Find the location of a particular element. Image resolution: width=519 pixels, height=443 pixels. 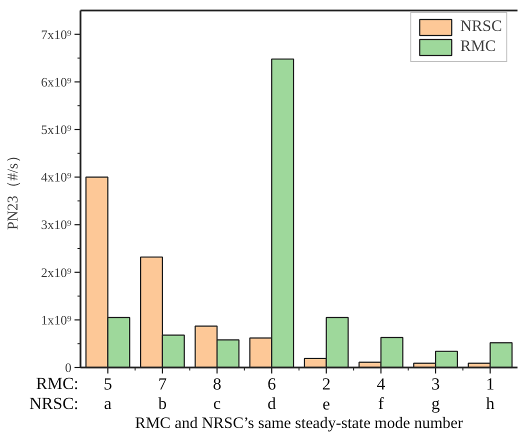

y-tick-label: 2x10⁹ is located at coordinates (56, 272).